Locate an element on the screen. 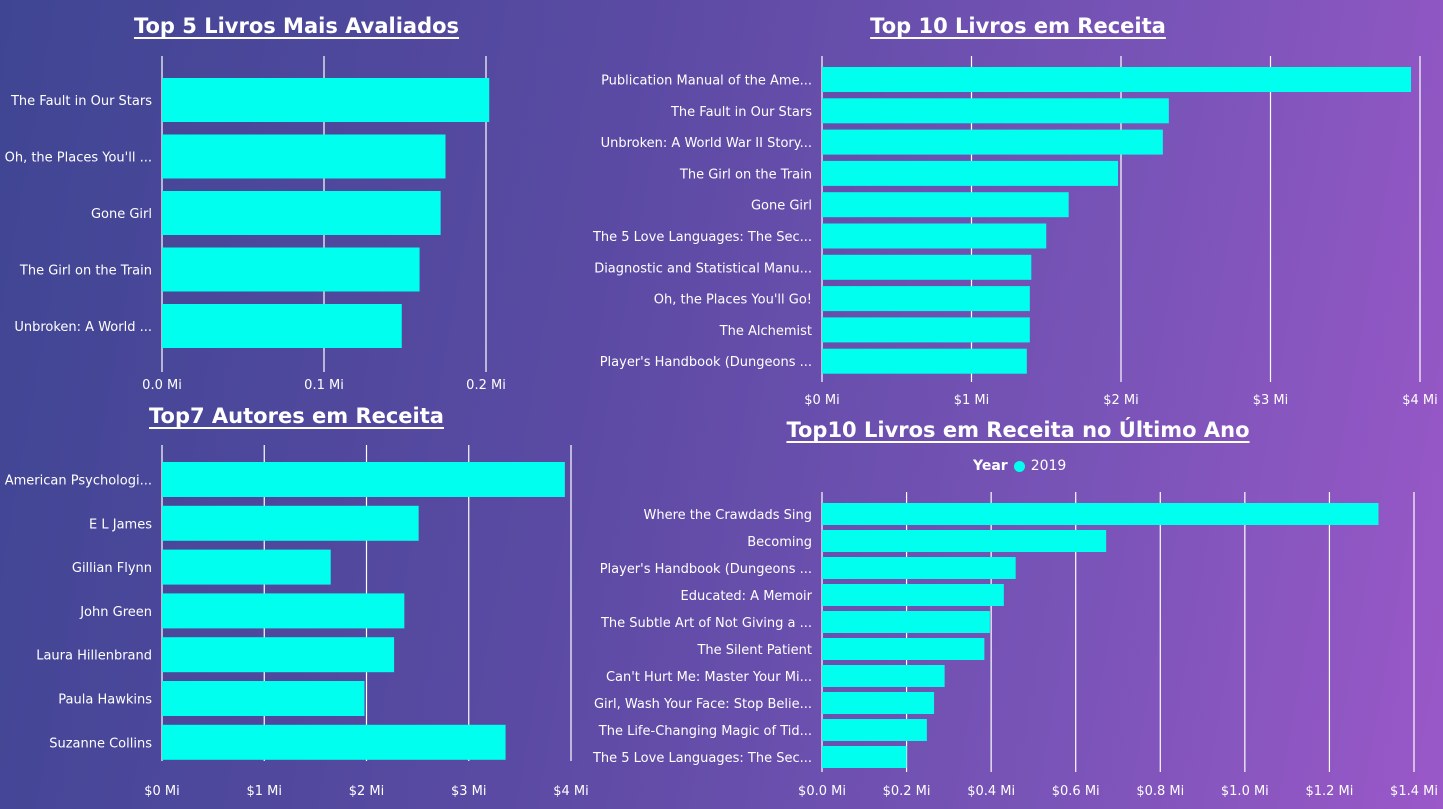  x-tick-label: $0.8 Mi is located at coordinates (1160, 791).